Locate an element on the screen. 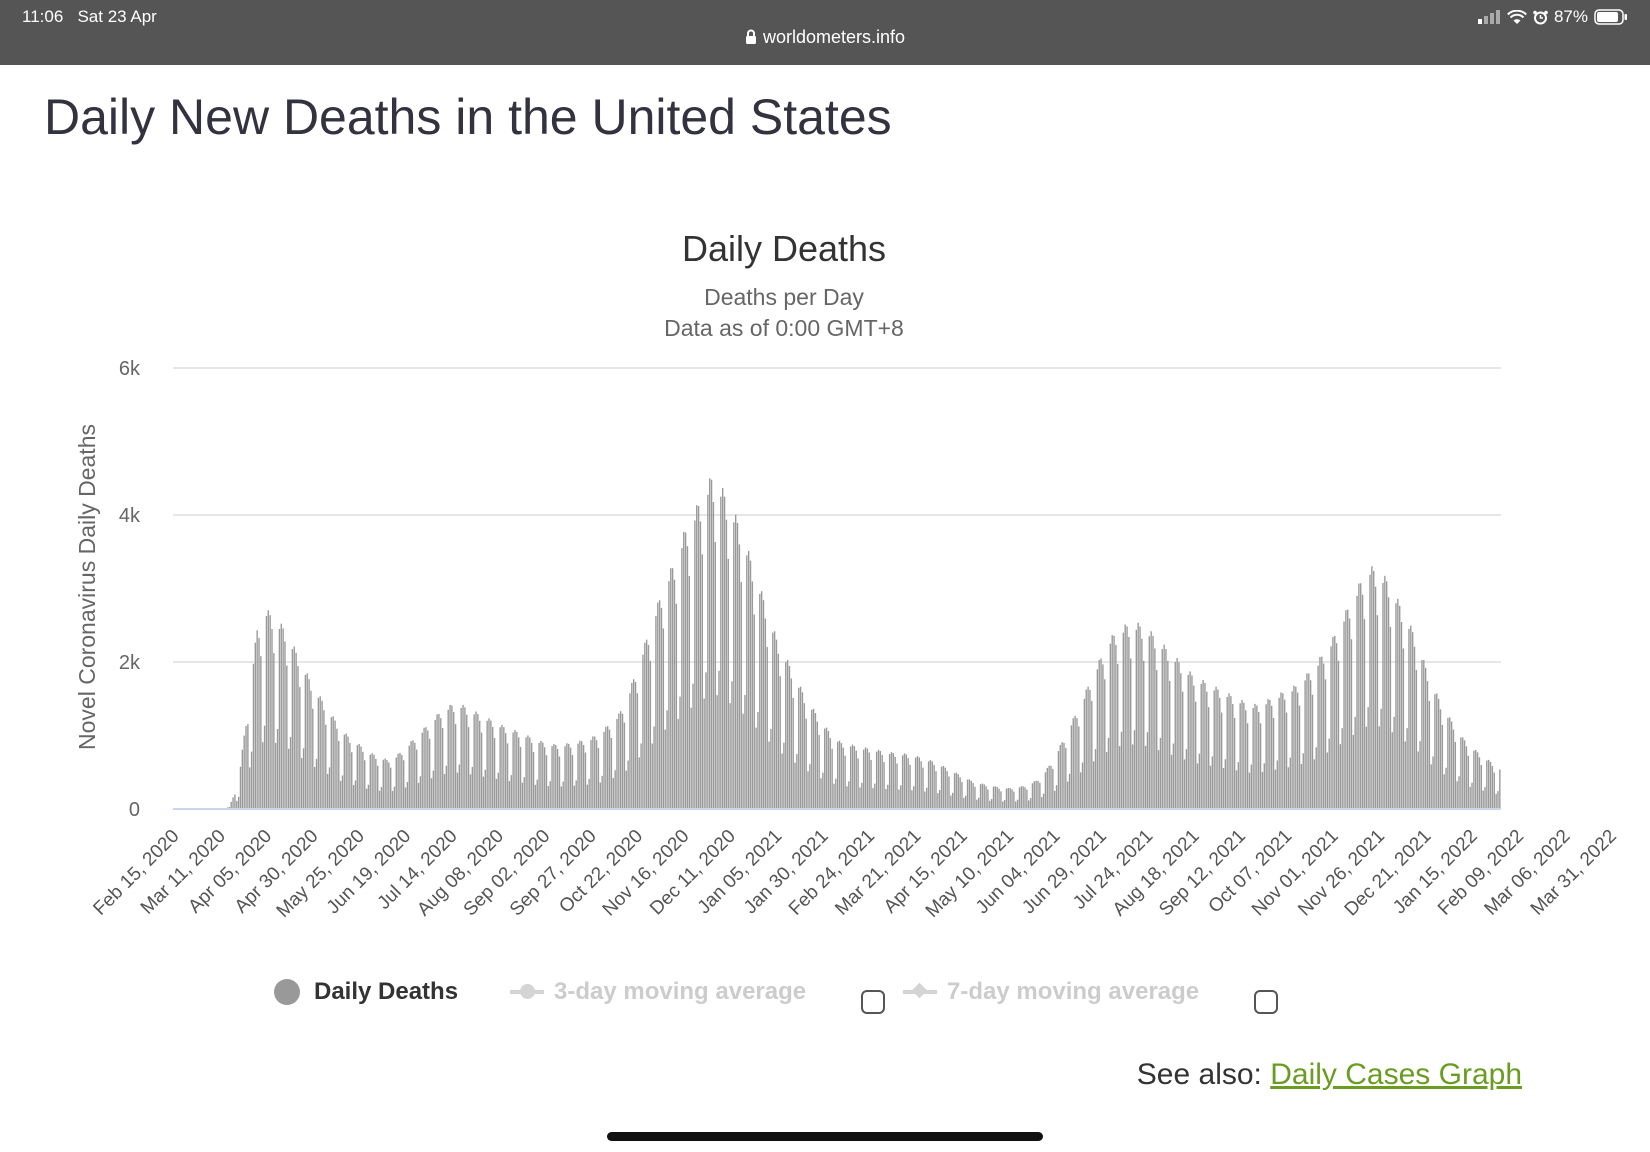  see-also: See also: Daily Cases Graph is located at coordinates (1329, 1075).